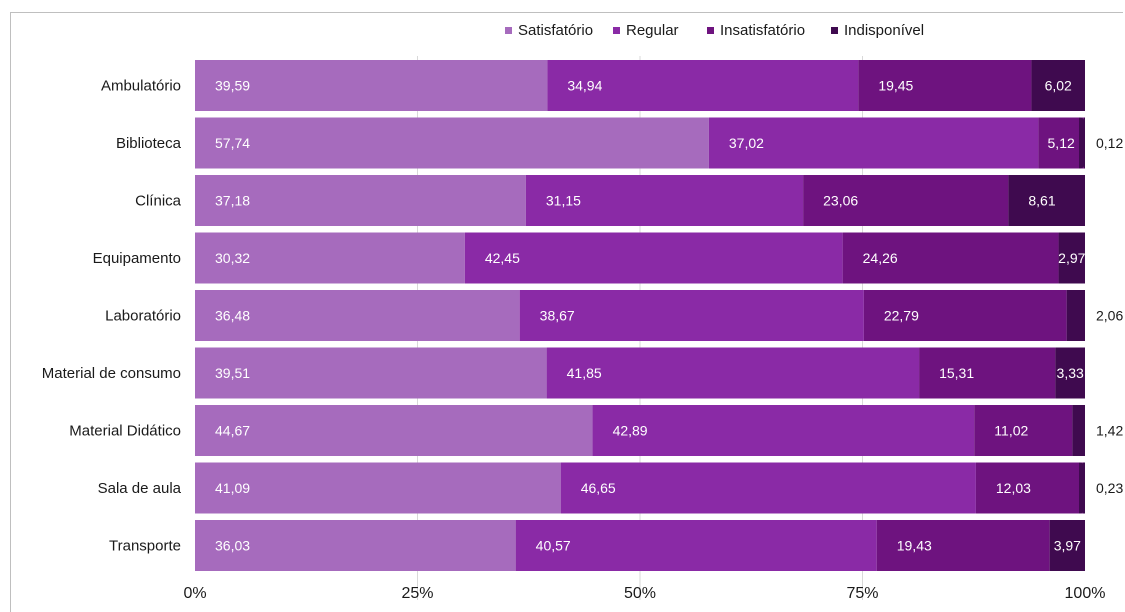  Describe the element at coordinates (598, 488) in the screenshot. I see `data-label: 46,65` at that location.